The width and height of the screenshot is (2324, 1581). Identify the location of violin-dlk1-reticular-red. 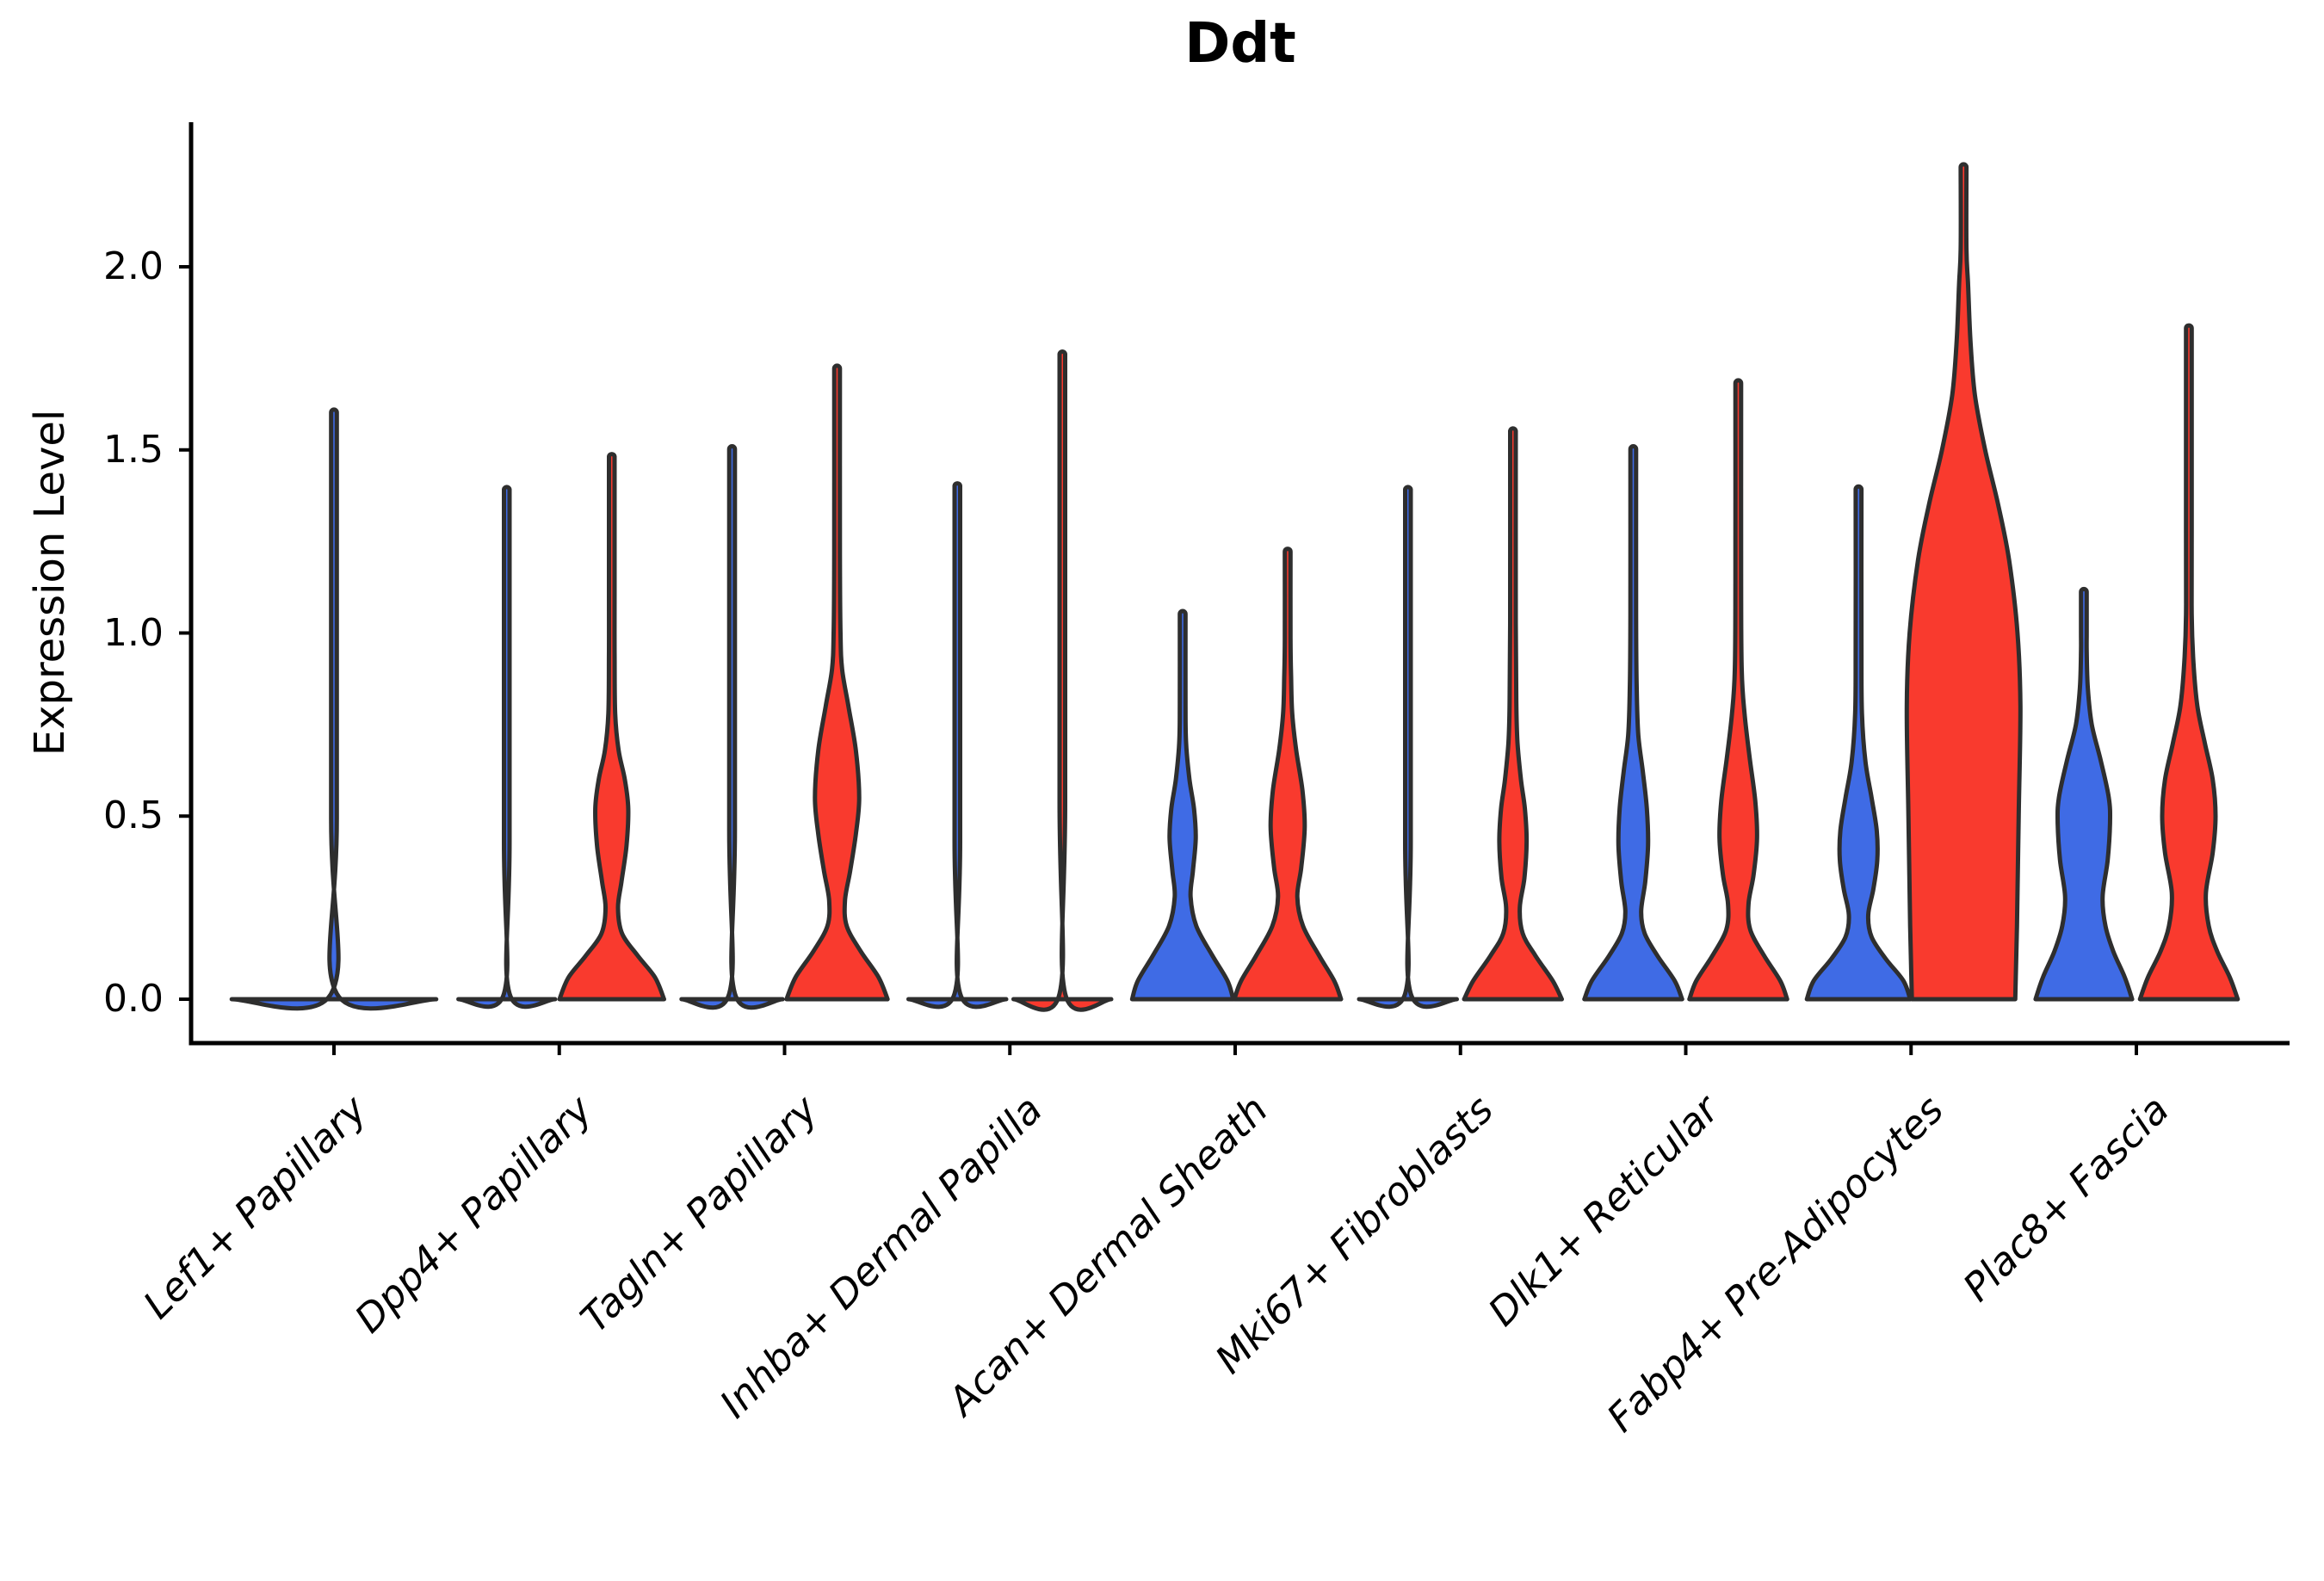
(1738, 690).